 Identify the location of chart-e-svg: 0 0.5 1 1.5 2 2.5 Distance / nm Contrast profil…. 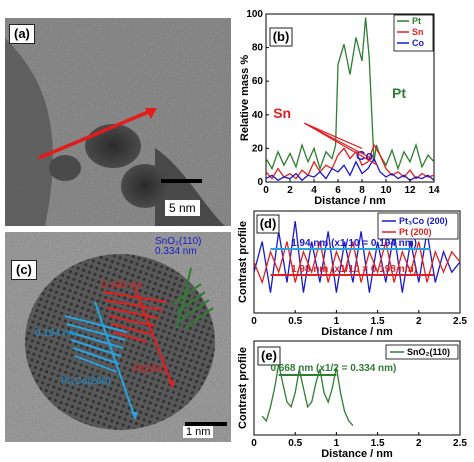
(352, 400).